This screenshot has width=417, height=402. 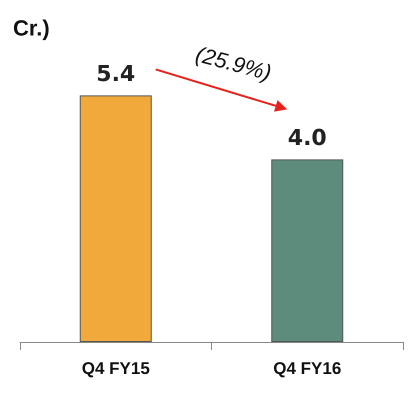 What do you see at coordinates (116, 368) in the screenshot?
I see `x-tick-label: Q4 FY15` at bounding box center [116, 368].